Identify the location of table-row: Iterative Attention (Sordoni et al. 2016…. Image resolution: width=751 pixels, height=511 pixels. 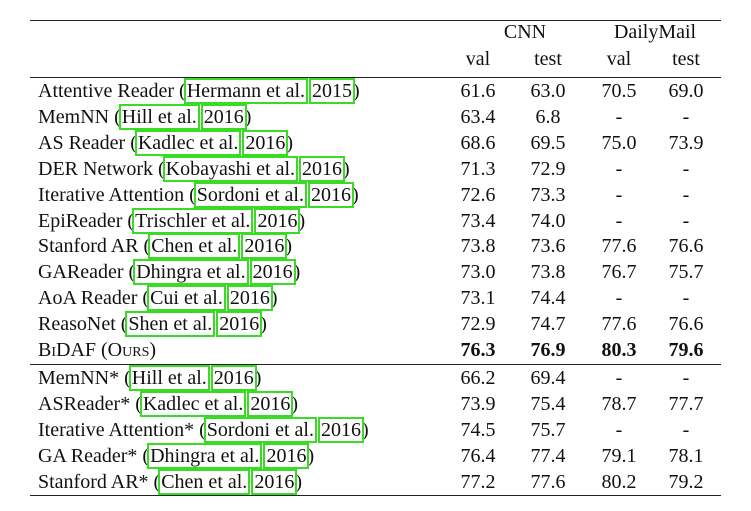
(375, 194).